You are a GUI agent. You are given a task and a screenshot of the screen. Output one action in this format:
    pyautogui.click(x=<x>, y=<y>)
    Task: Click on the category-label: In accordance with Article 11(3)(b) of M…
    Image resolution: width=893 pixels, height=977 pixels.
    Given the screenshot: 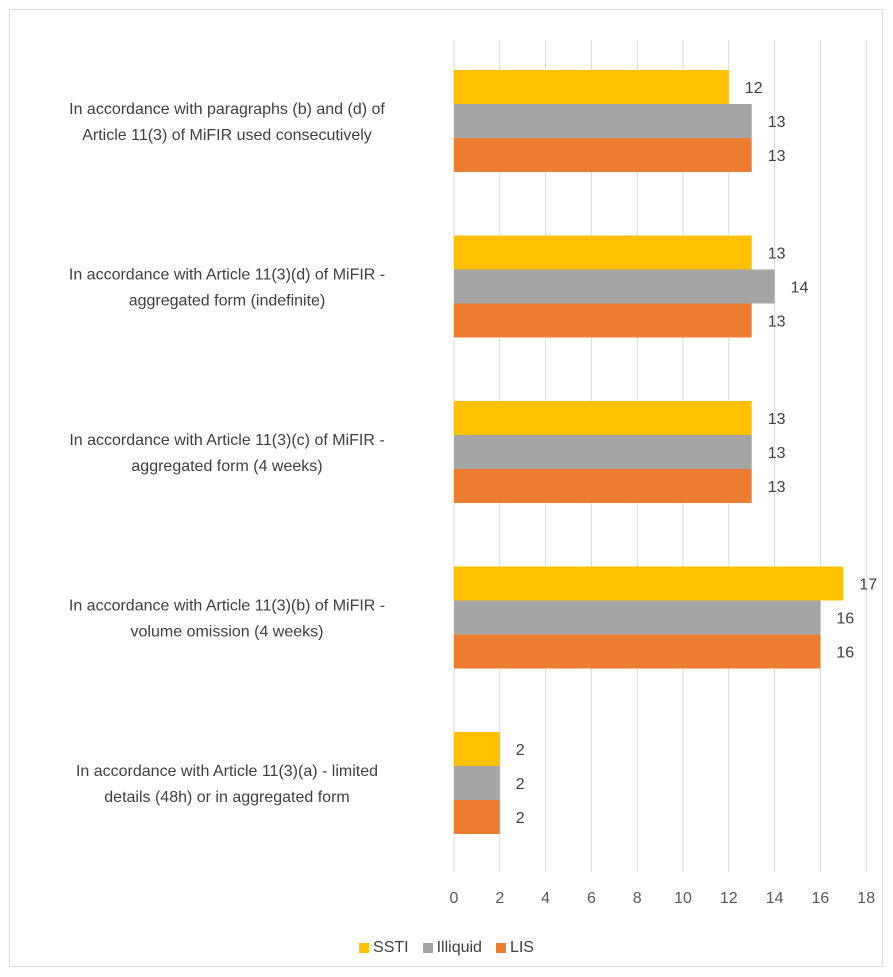 What is the action you would take?
    pyautogui.click(x=227, y=606)
    